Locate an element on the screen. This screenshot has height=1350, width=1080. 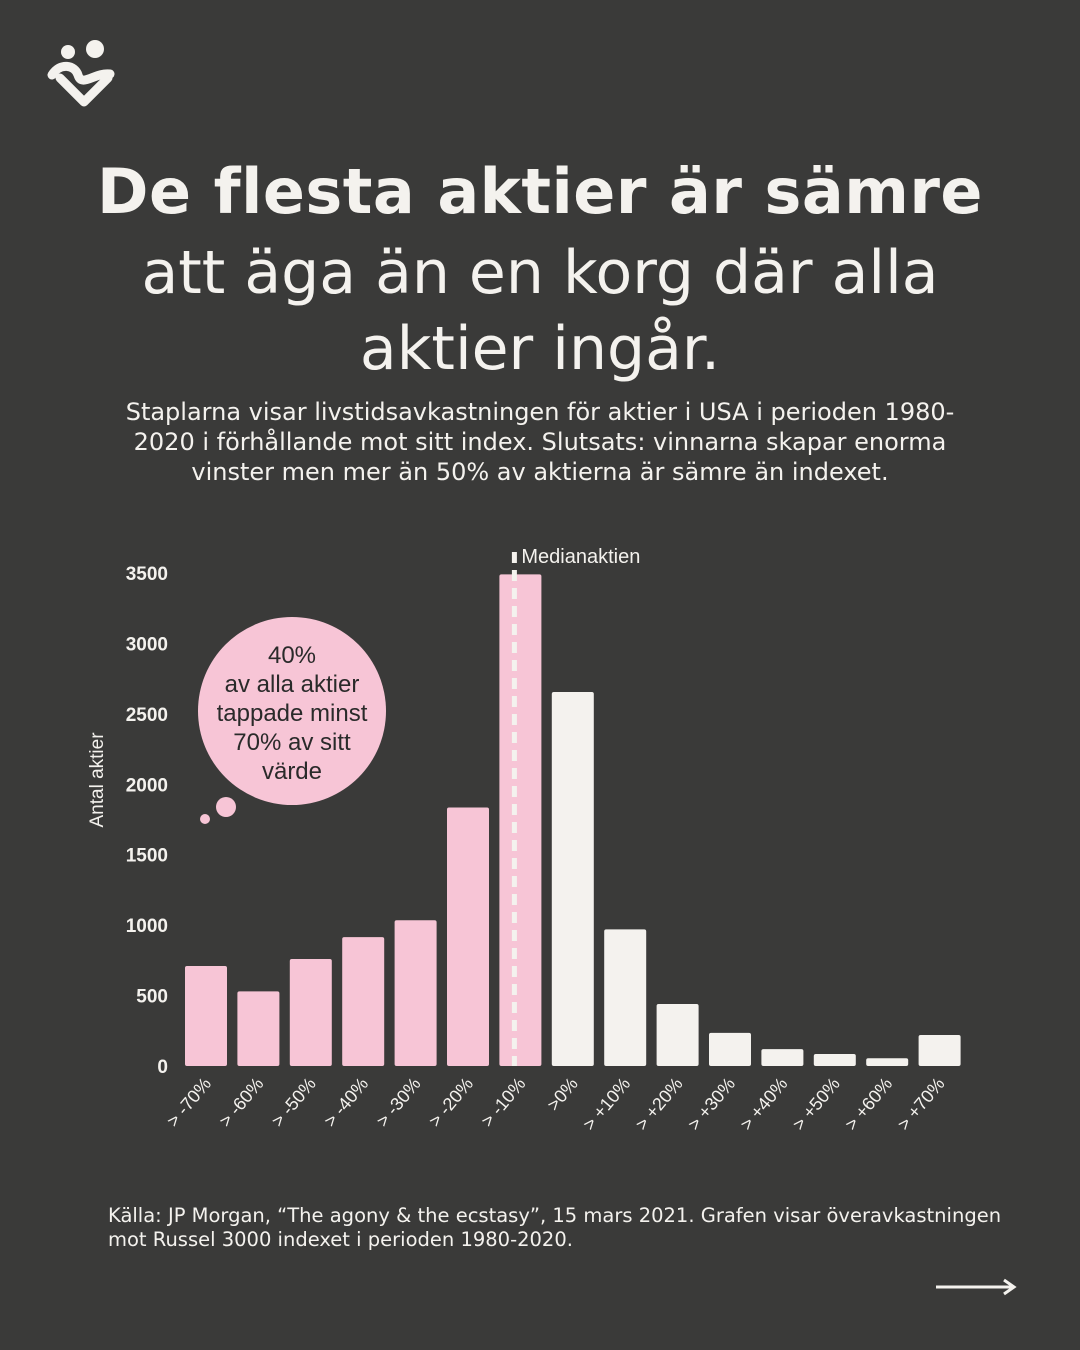
y-tick-label: 2000 is located at coordinates (147, 785).